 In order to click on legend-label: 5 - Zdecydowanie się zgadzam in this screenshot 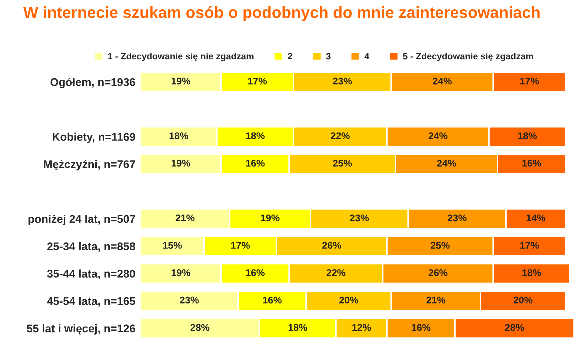, I will do `click(468, 57)`.